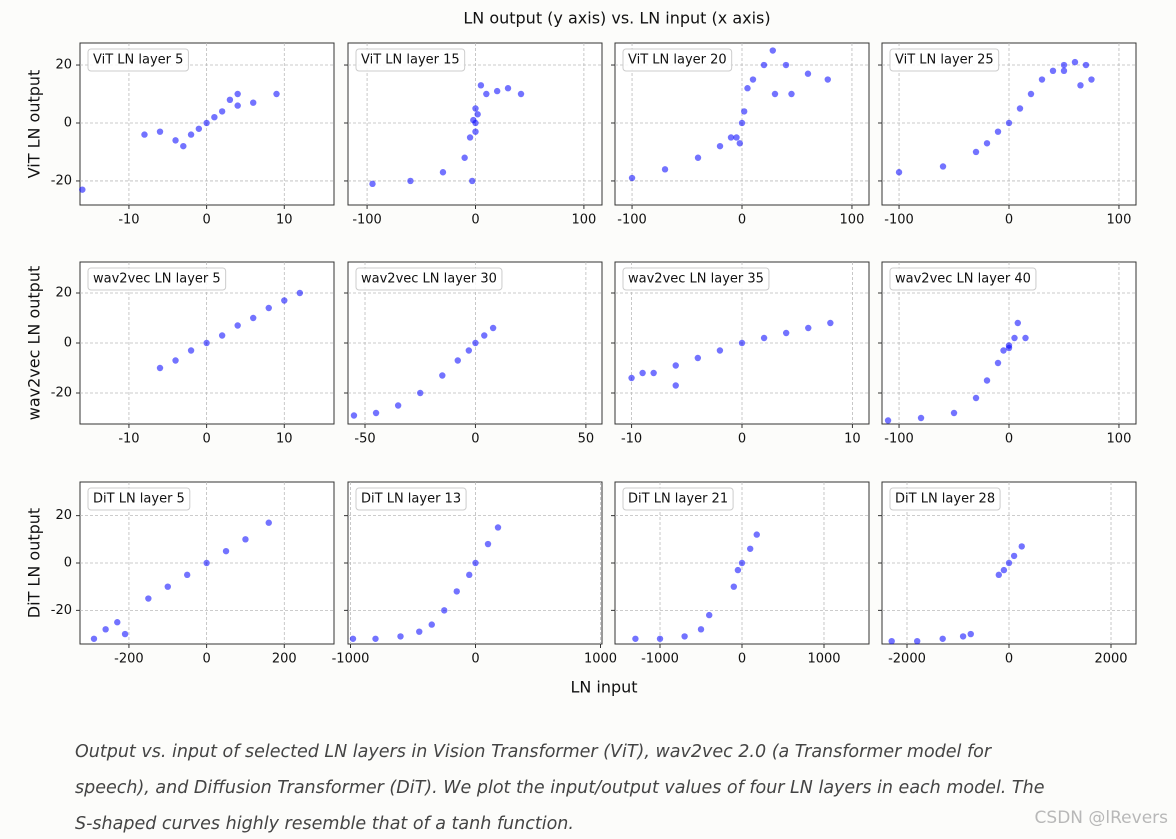 The width and height of the screenshot is (1176, 839). Describe the element at coordinates (68, 563) in the screenshot. I see `y-tick-label: 0` at that location.